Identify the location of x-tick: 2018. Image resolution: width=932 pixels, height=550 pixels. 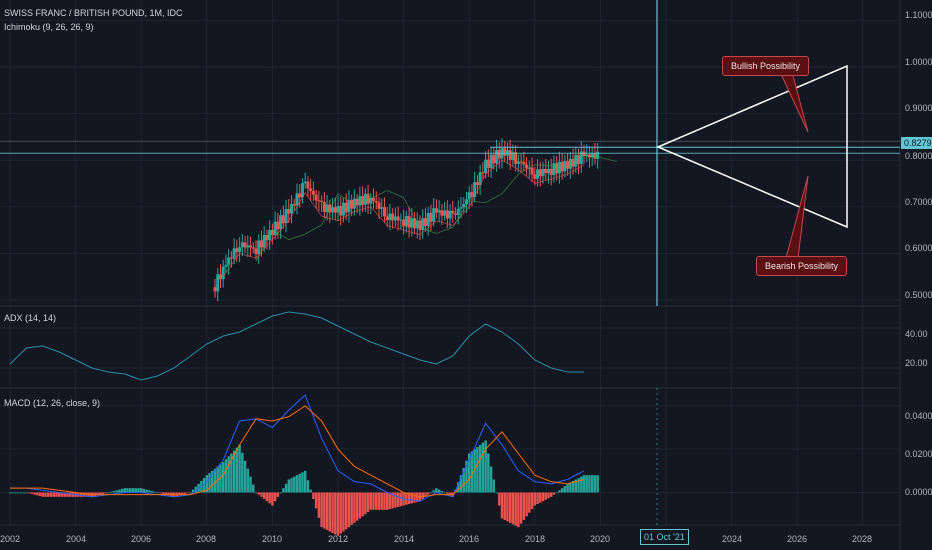
(535, 539).